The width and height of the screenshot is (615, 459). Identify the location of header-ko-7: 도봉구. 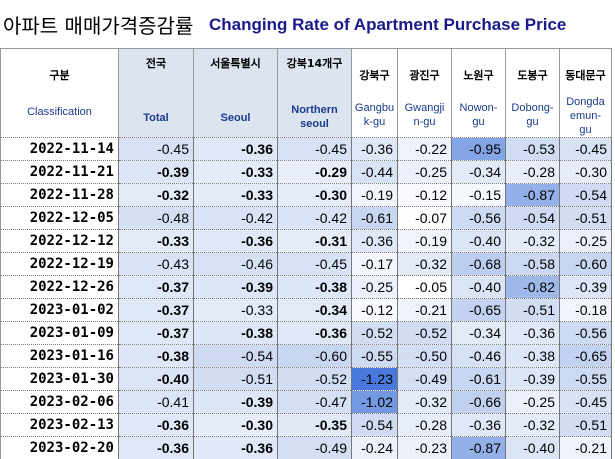
(532, 75).